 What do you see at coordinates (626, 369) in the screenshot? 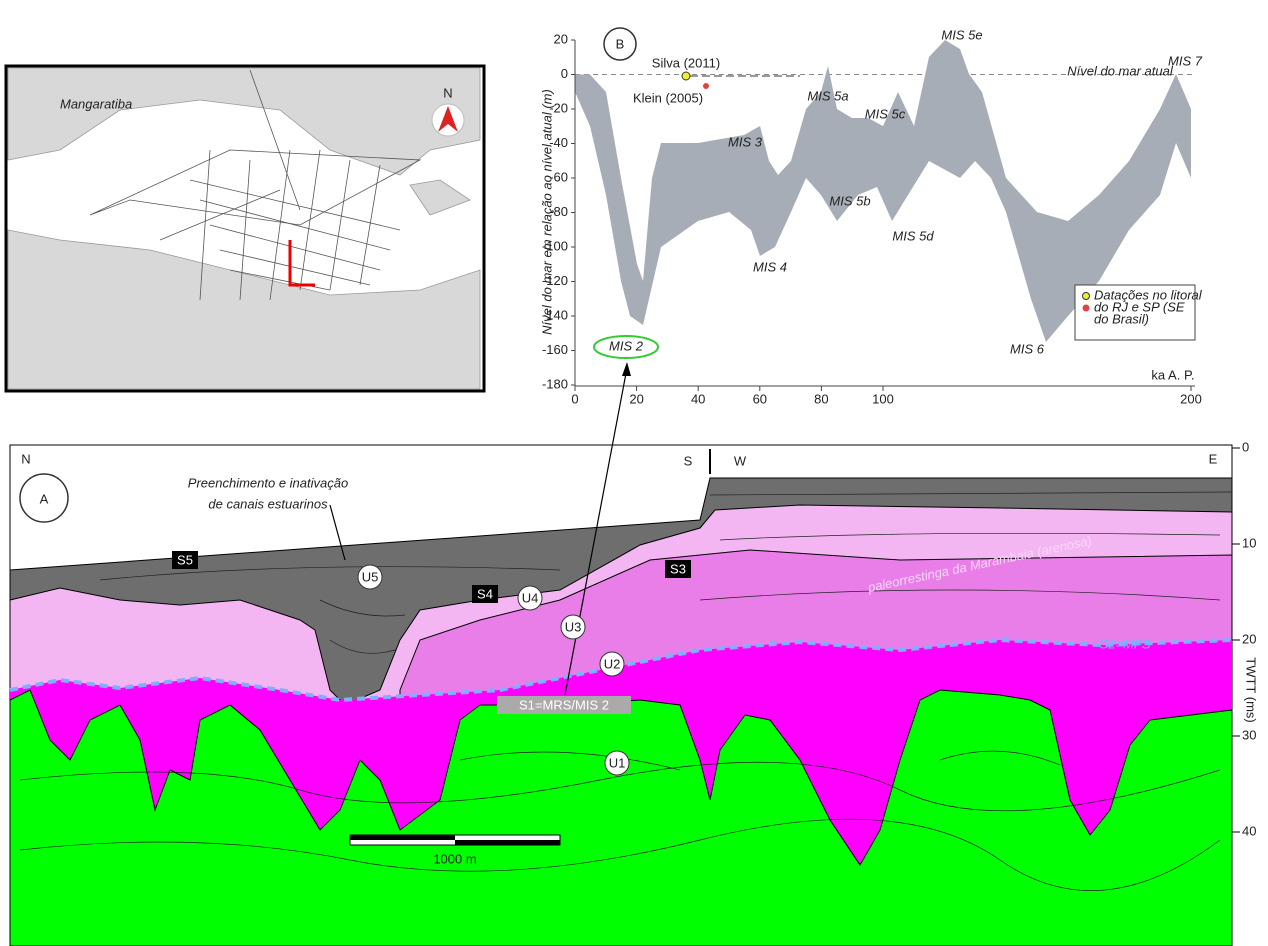
I see `arrow-head` at bounding box center [626, 369].